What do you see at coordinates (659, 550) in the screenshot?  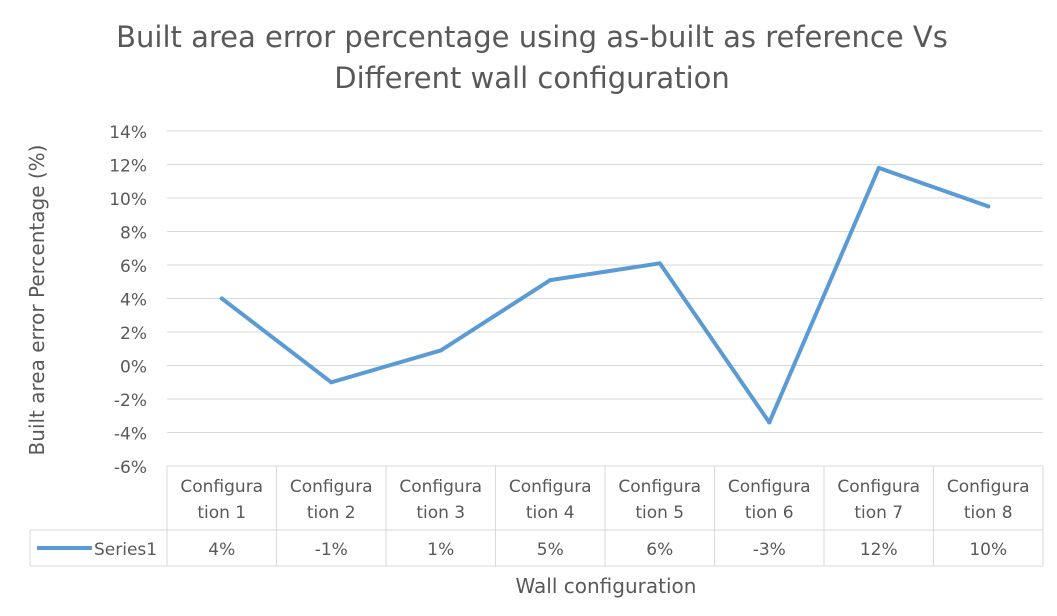 I see `data-table-value: 6%` at bounding box center [659, 550].